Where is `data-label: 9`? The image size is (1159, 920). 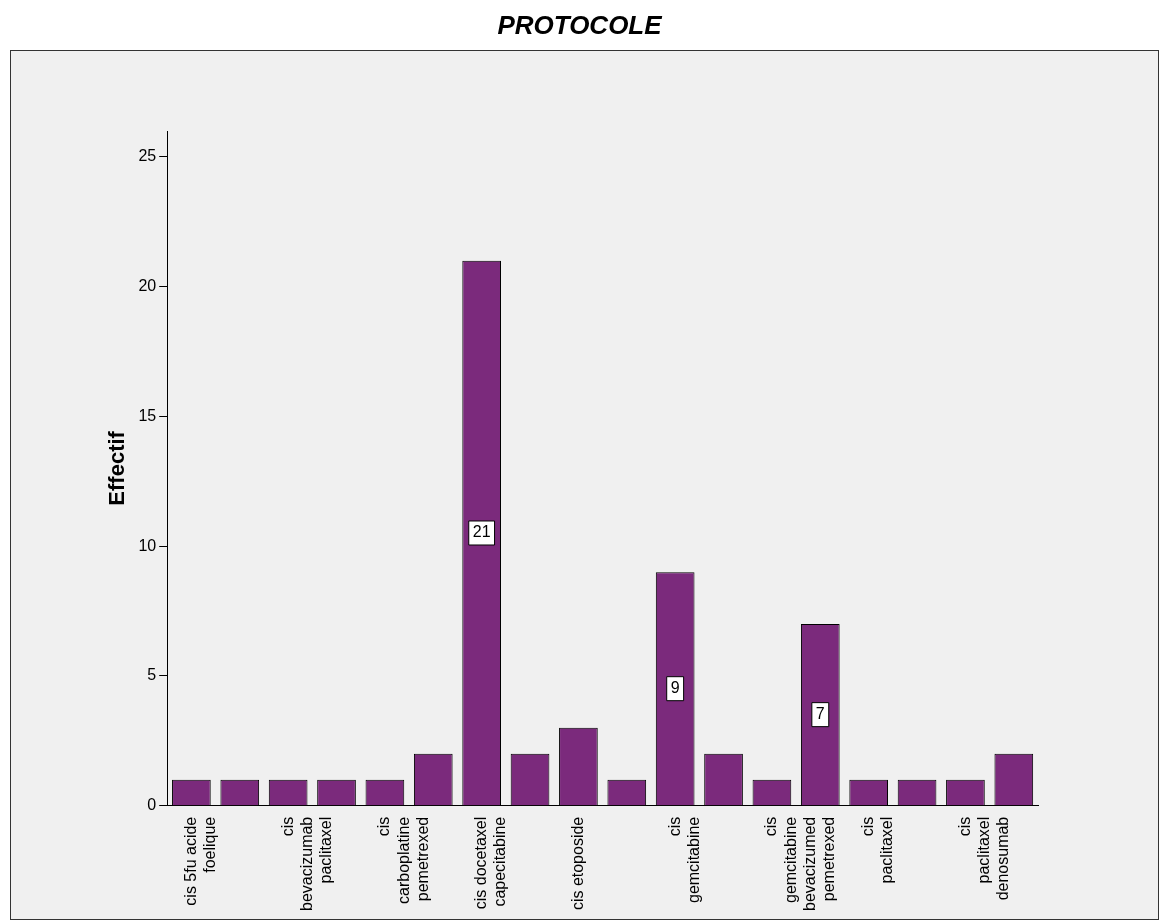
data-label: 9 is located at coordinates (675, 688).